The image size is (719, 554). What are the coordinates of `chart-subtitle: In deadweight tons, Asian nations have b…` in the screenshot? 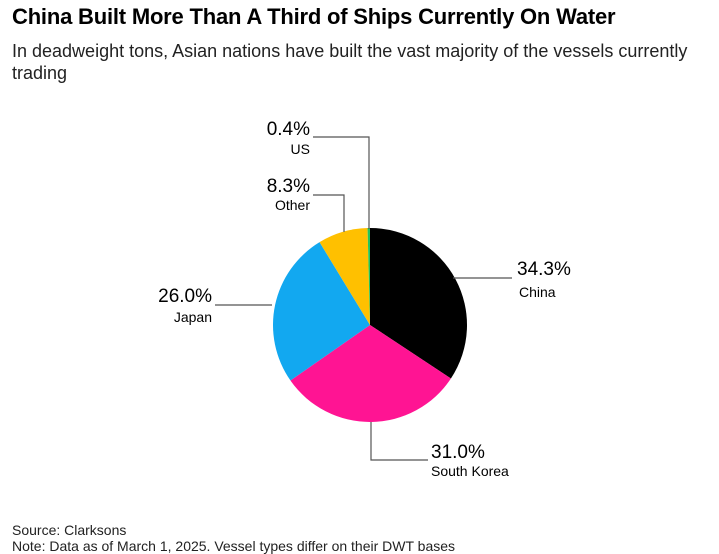 It's located at (350, 62).